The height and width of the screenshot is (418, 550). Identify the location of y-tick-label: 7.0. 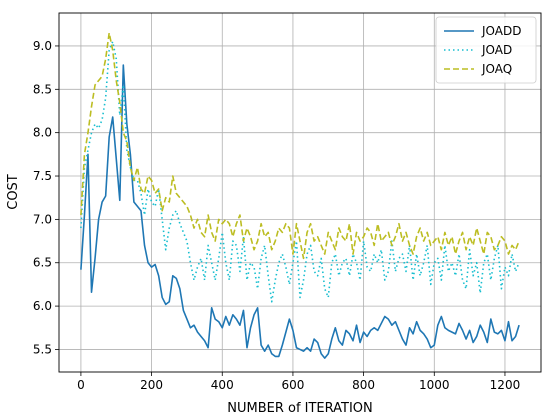
(42, 219).